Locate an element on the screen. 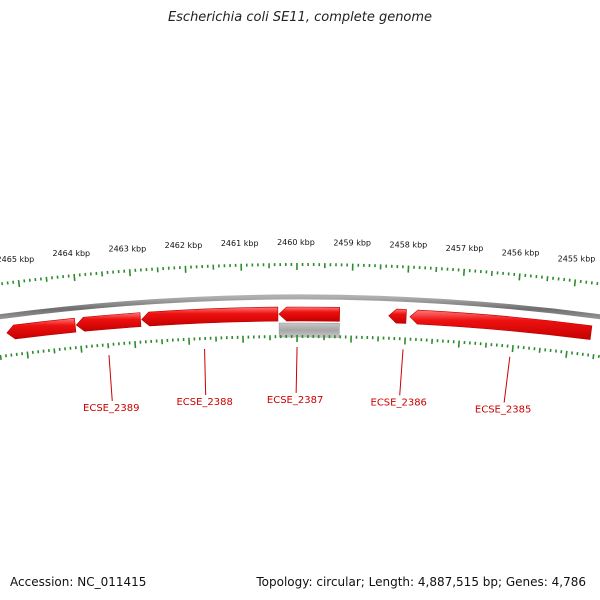 The image size is (600, 600). ruler-label: 2464 kbp is located at coordinates (71, 253).